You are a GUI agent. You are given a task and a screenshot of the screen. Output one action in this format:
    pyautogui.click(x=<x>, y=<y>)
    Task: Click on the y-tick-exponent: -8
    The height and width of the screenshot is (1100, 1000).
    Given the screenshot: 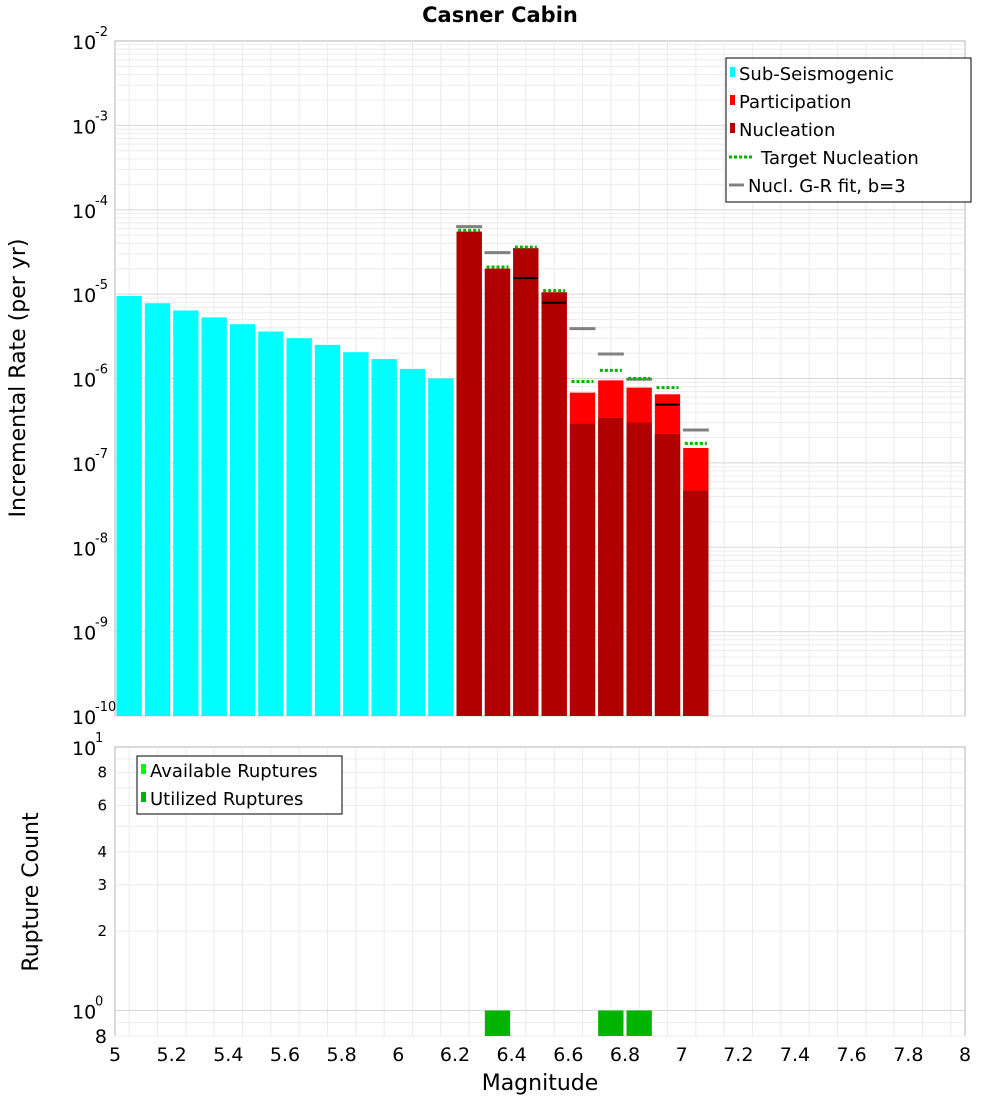 What is the action you would take?
    pyautogui.click(x=101, y=538)
    